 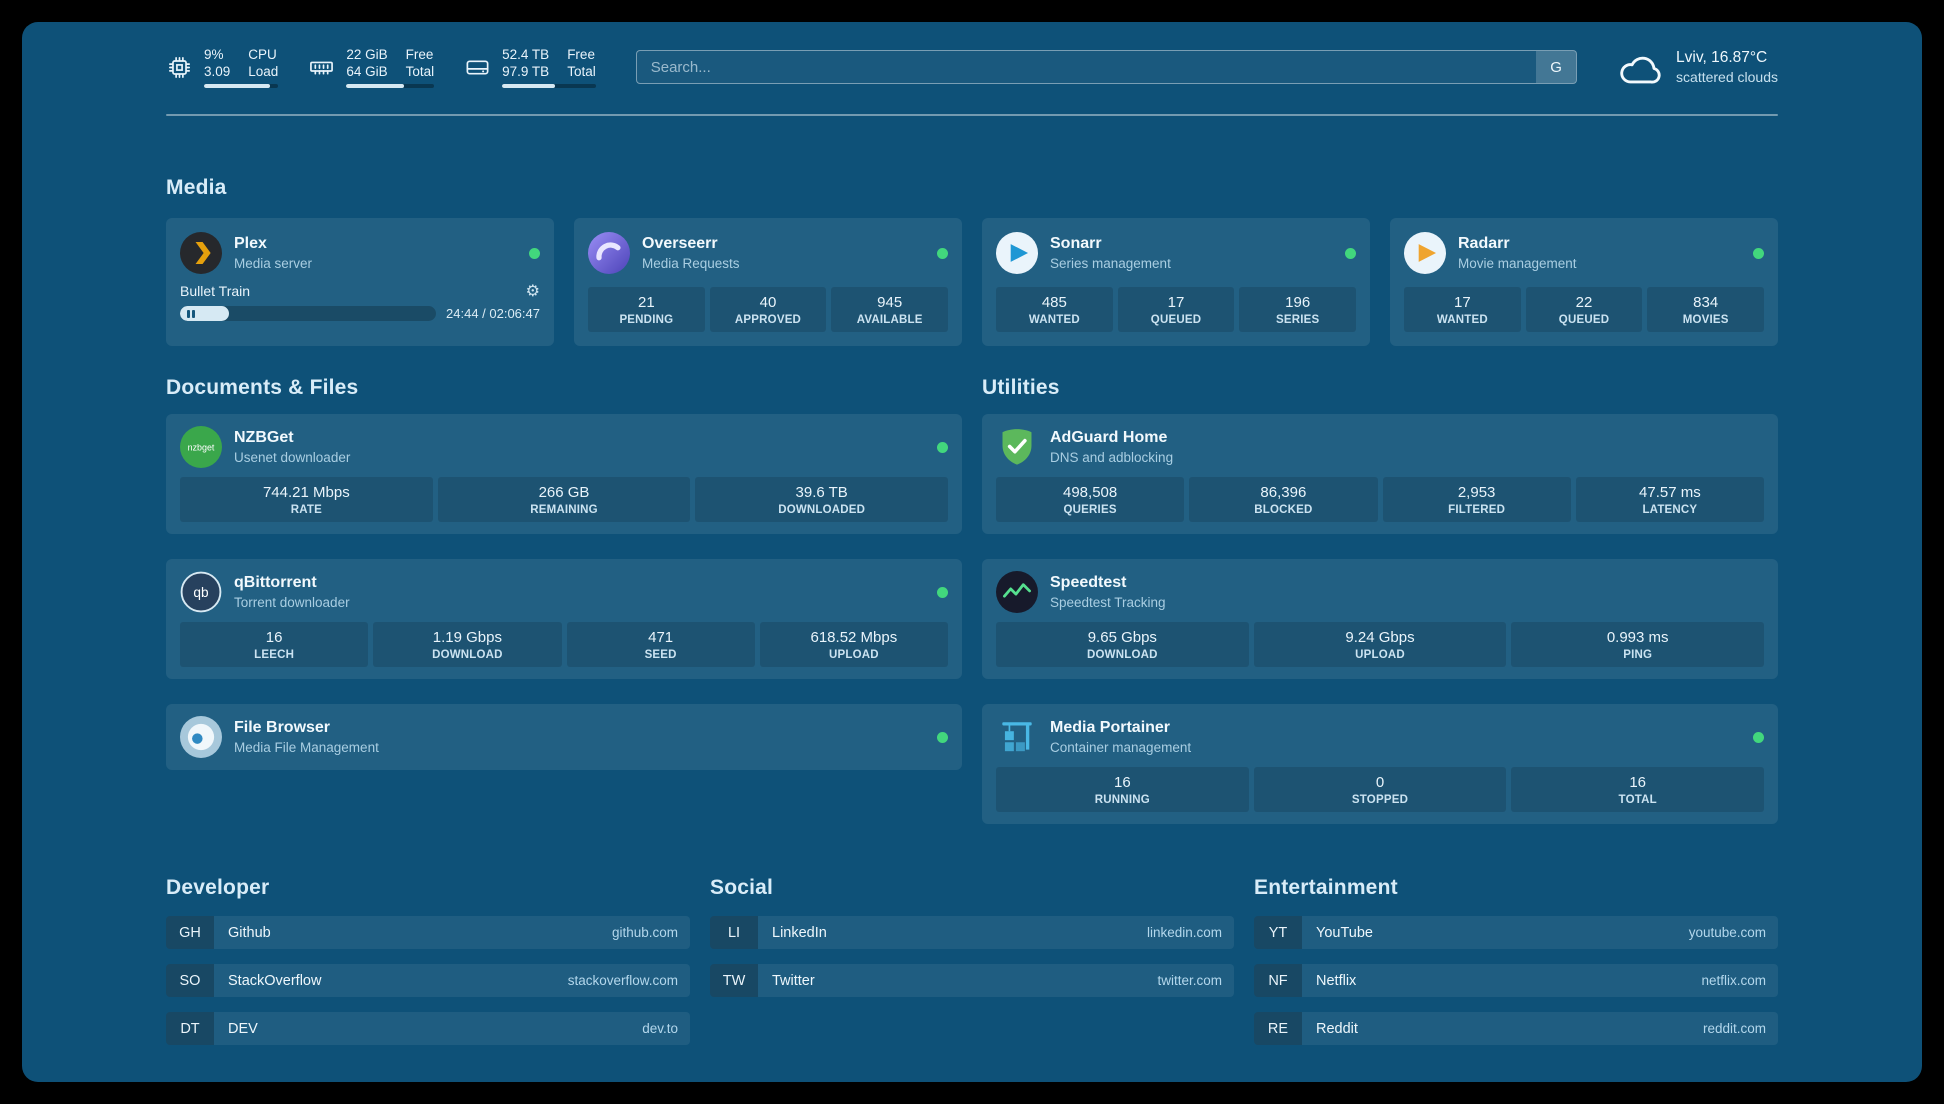 What do you see at coordinates (646, 320) in the screenshot?
I see `stat-label: PENDING` at bounding box center [646, 320].